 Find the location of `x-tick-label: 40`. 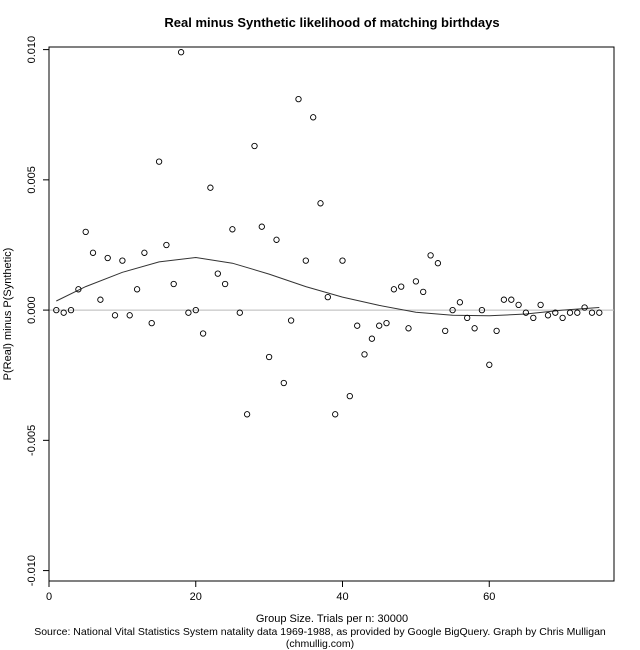

x-tick-label: 40 is located at coordinates (342, 597).